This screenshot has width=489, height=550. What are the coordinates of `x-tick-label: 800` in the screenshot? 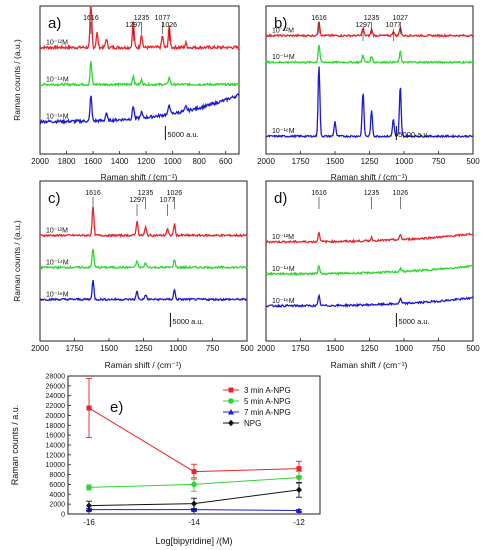 It's located at (200, 161).